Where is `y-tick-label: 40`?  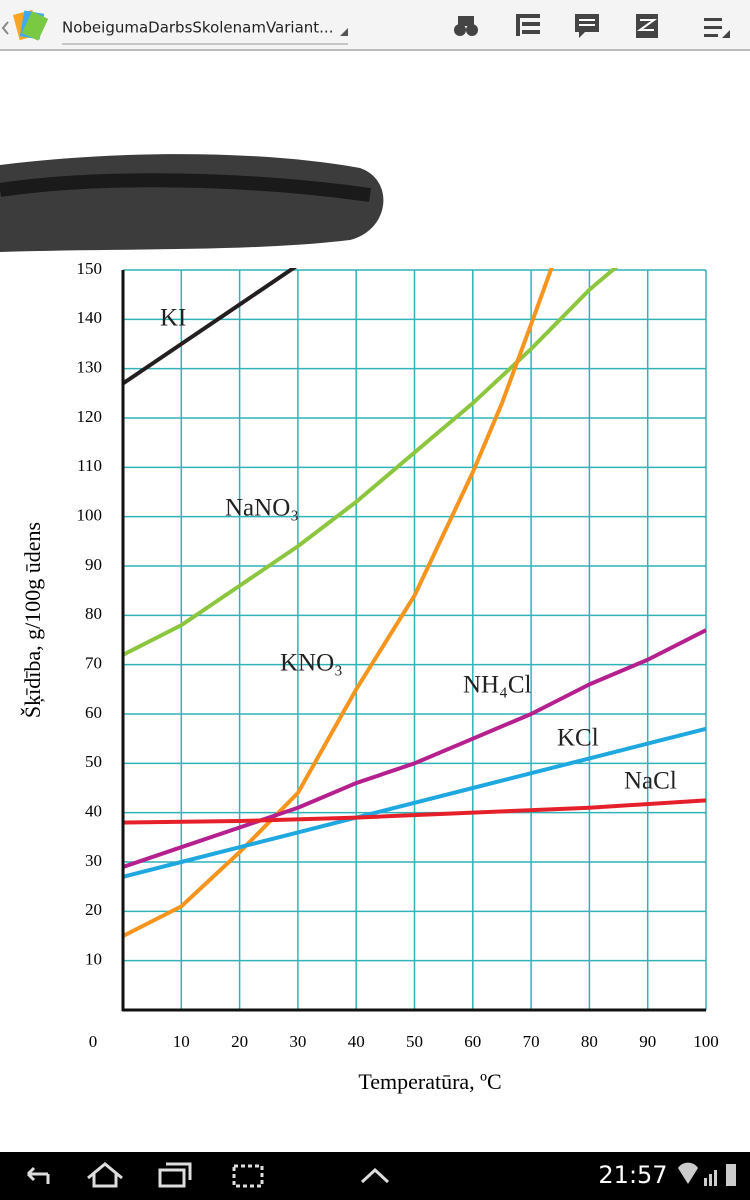
y-tick-label: 40 is located at coordinates (93, 811).